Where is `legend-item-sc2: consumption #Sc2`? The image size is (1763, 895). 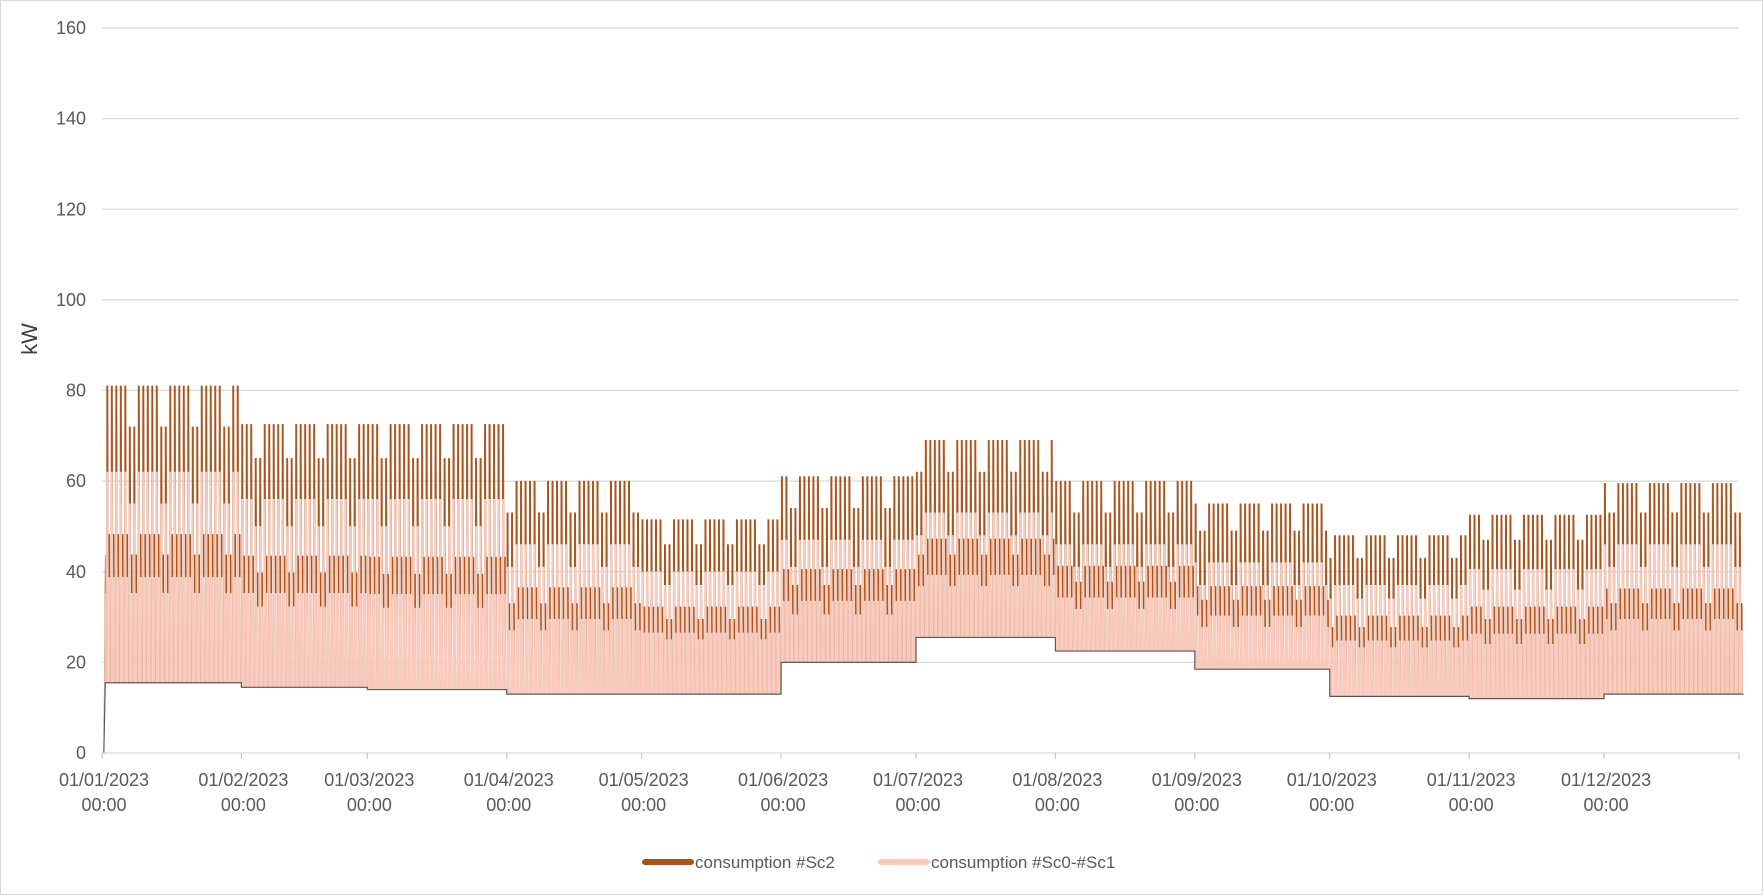
legend-item-sc2: consumption #Sc2 is located at coordinates (738, 862).